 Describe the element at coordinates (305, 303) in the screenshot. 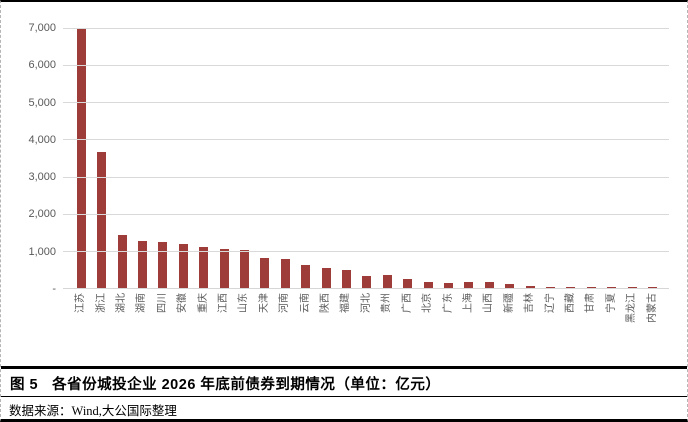

I see `x-axis-tick-label: 云南` at that location.